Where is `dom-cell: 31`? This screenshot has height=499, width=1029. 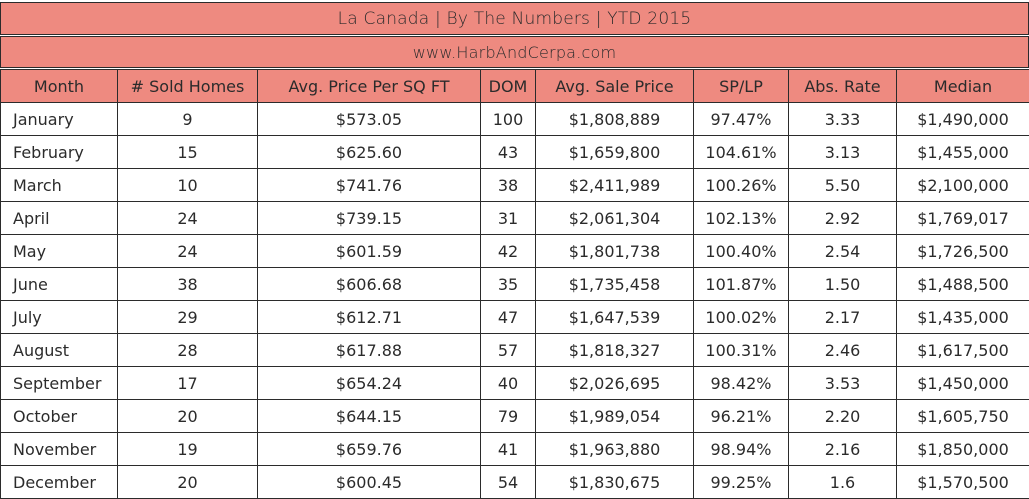
dom-cell: 31 is located at coordinates (508, 218).